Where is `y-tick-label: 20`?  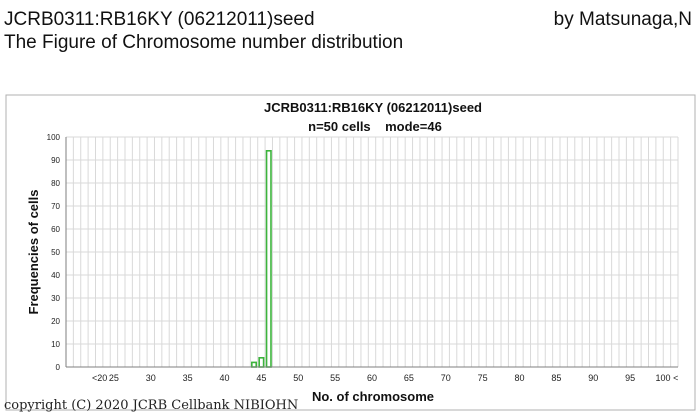 y-tick-label: 20 is located at coordinates (55, 321).